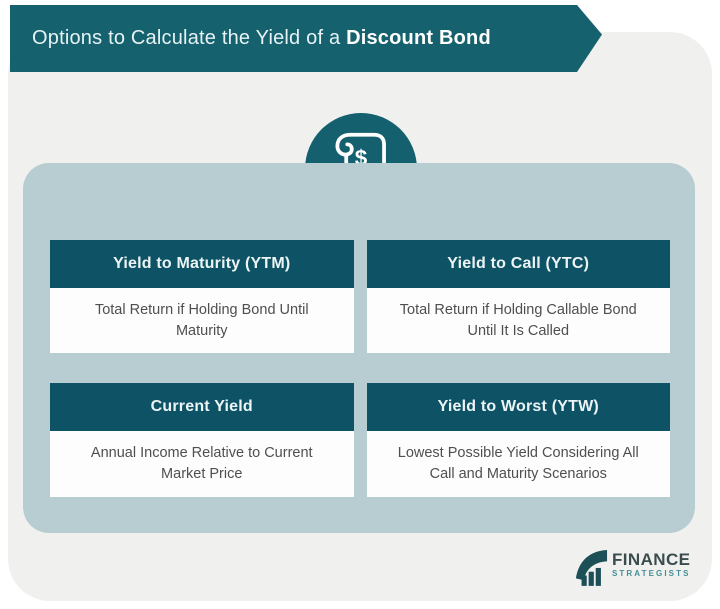 Image resolution: width=720 pixels, height=609 pixels. What do you see at coordinates (418, 38) in the screenshot?
I see `title-text-bold: Discount Bond` at bounding box center [418, 38].